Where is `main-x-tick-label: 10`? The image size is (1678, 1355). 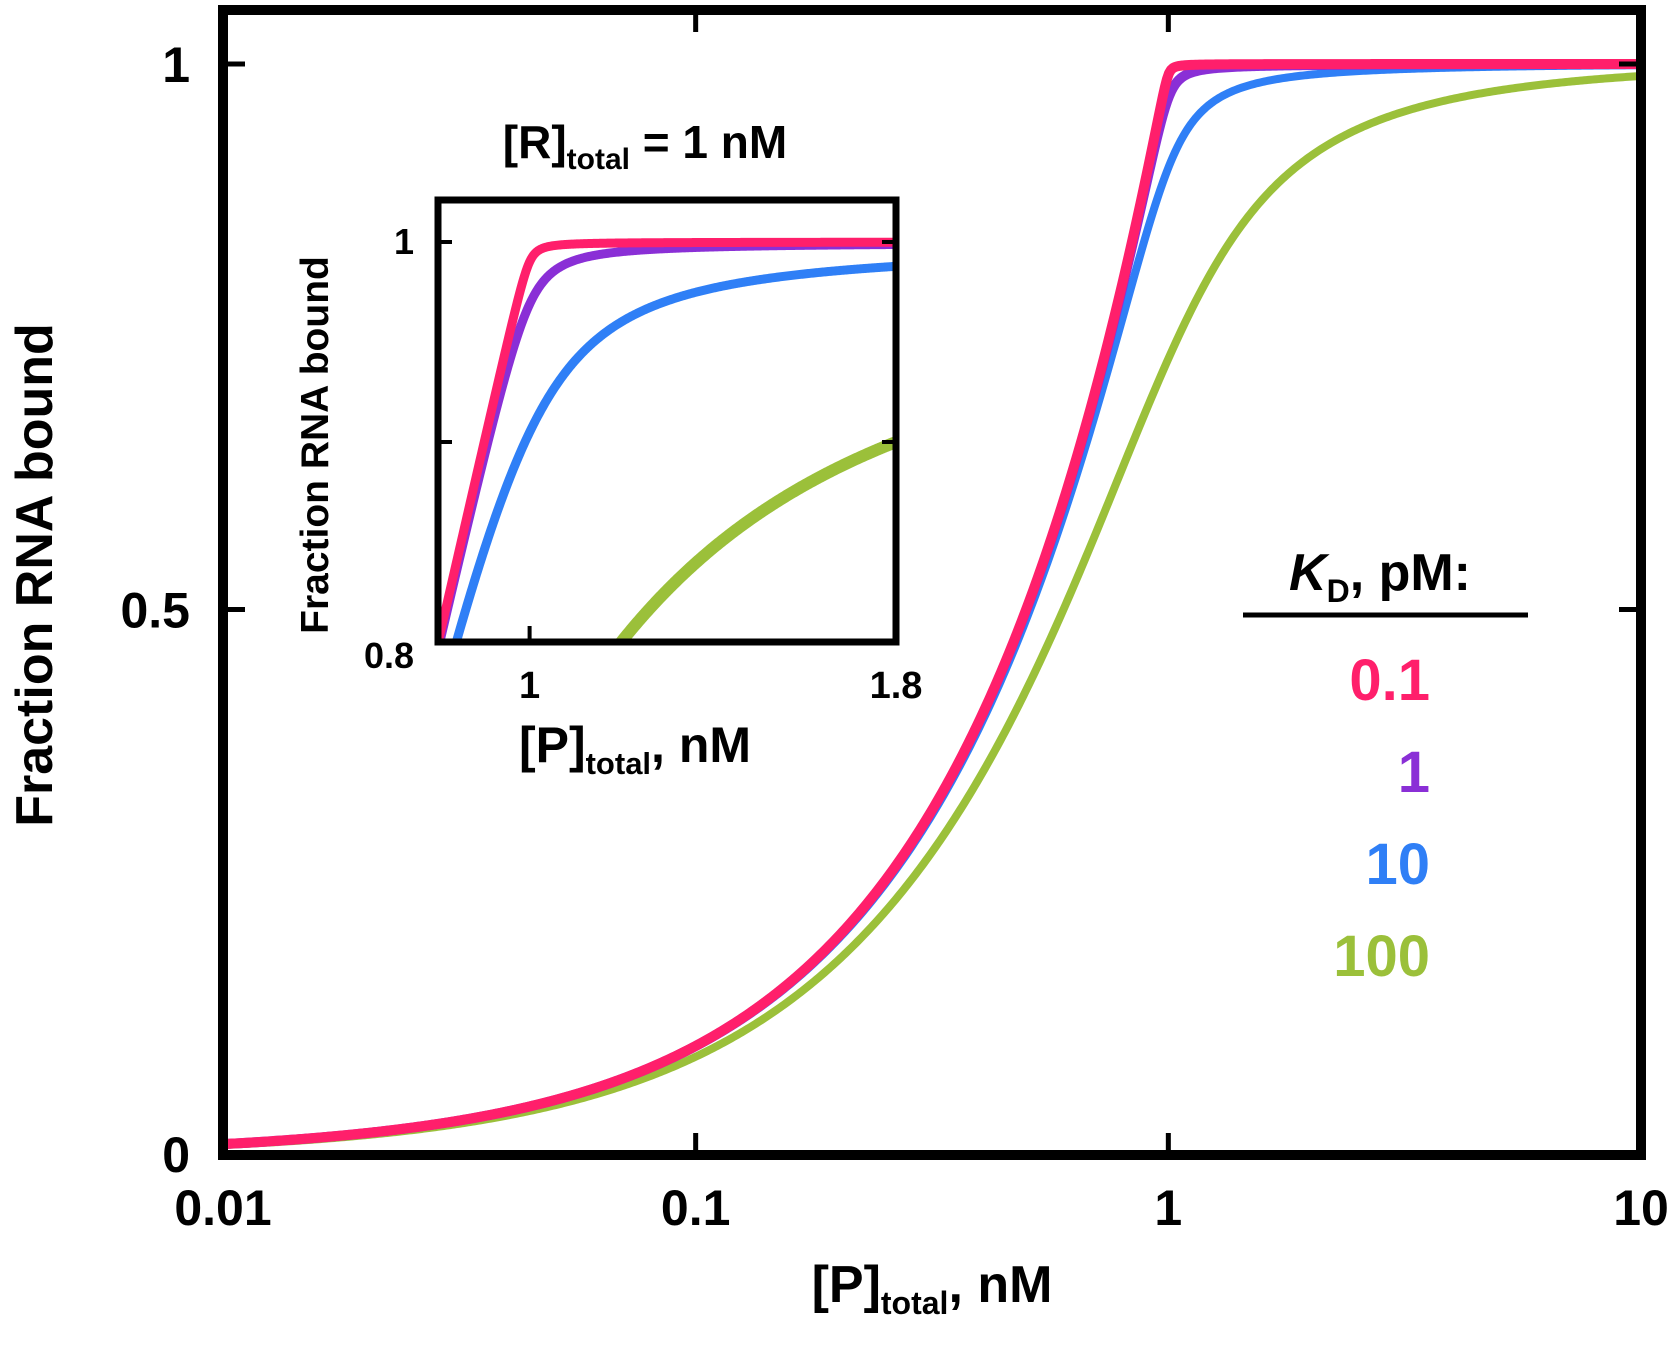 main-x-tick-label: 10 is located at coordinates (1641, 1208).